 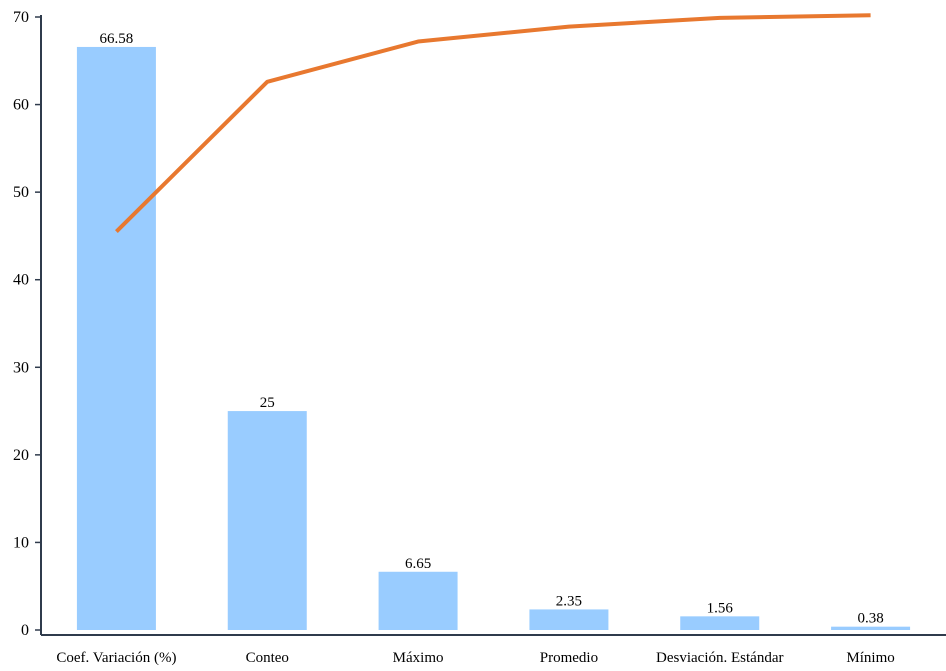 What do you see at coordinates (870, 619) in the screenshot?
I see `bar-value-label: 0.38` at bounding box center [870, 619].